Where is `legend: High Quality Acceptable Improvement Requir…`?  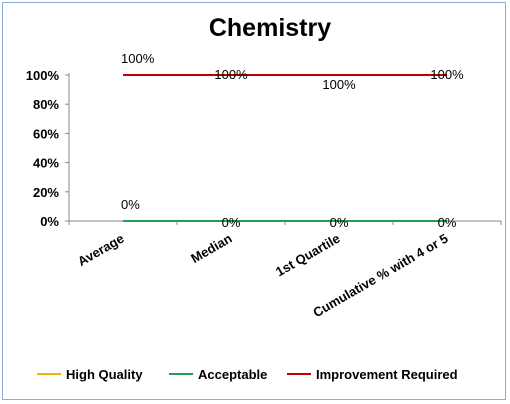
legend: High Quality Acceptable Improvement Requir… is located at coordinates (247, 374).